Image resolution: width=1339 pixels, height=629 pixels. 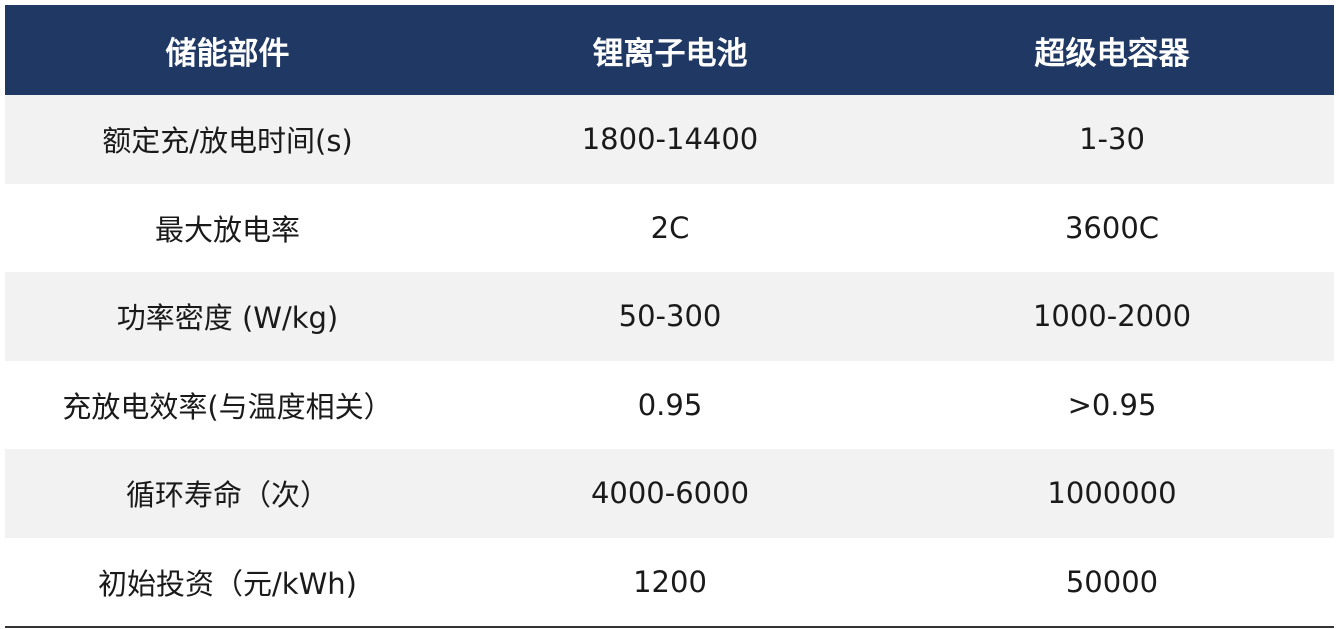 I want to click on table-cell: 50-300, so click(x=670, y=316).